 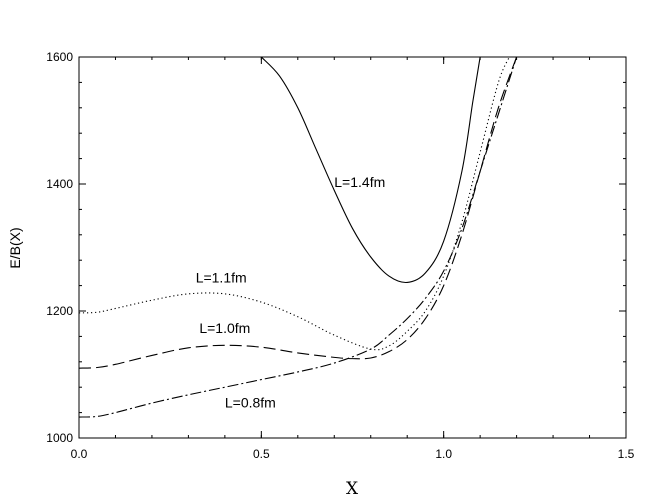 I want to click on y-axis-title: E/B(X), so click(x=15, y=247).